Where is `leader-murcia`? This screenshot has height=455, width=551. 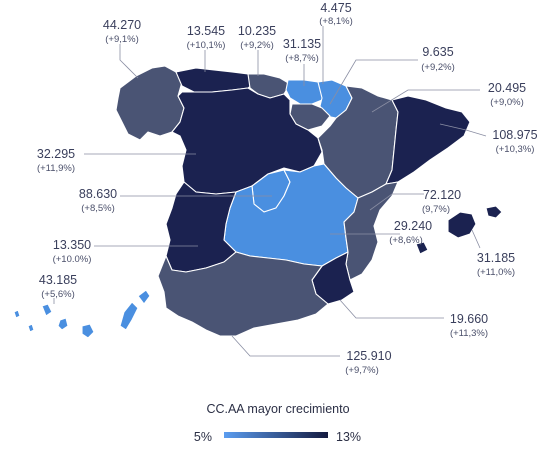 leader-murcia is located at coordinates (391, 309).